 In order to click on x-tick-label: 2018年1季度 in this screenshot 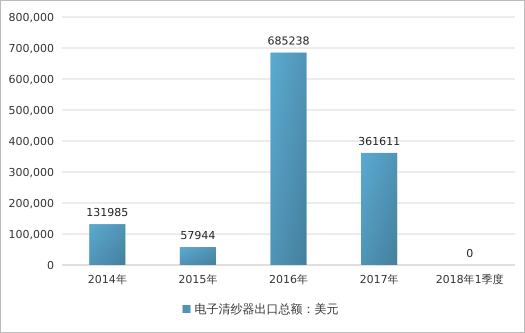, I will do `click(470, 279)`.